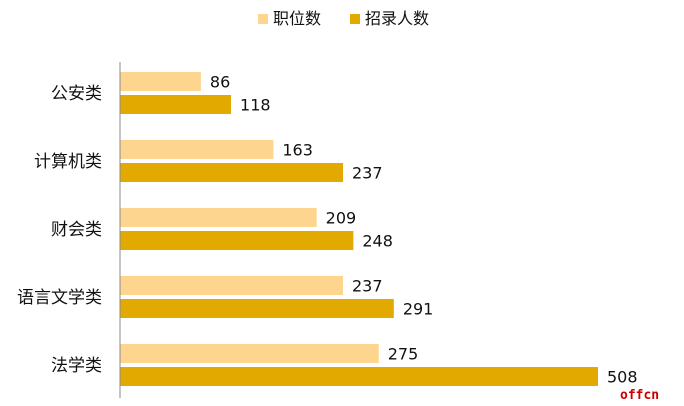  Describe the element at coordinates (220, 82) in the screenshot. I see `data-label: 86` at that location.